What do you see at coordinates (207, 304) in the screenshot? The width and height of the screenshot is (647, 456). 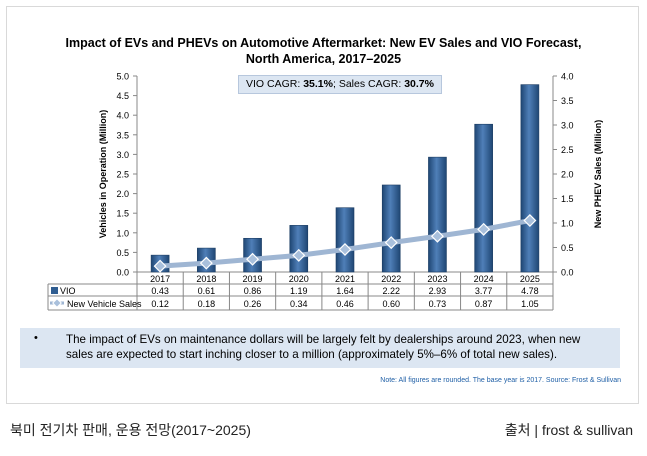 I see `table-value-sales: 0.18` at bounding box center [207, 304].